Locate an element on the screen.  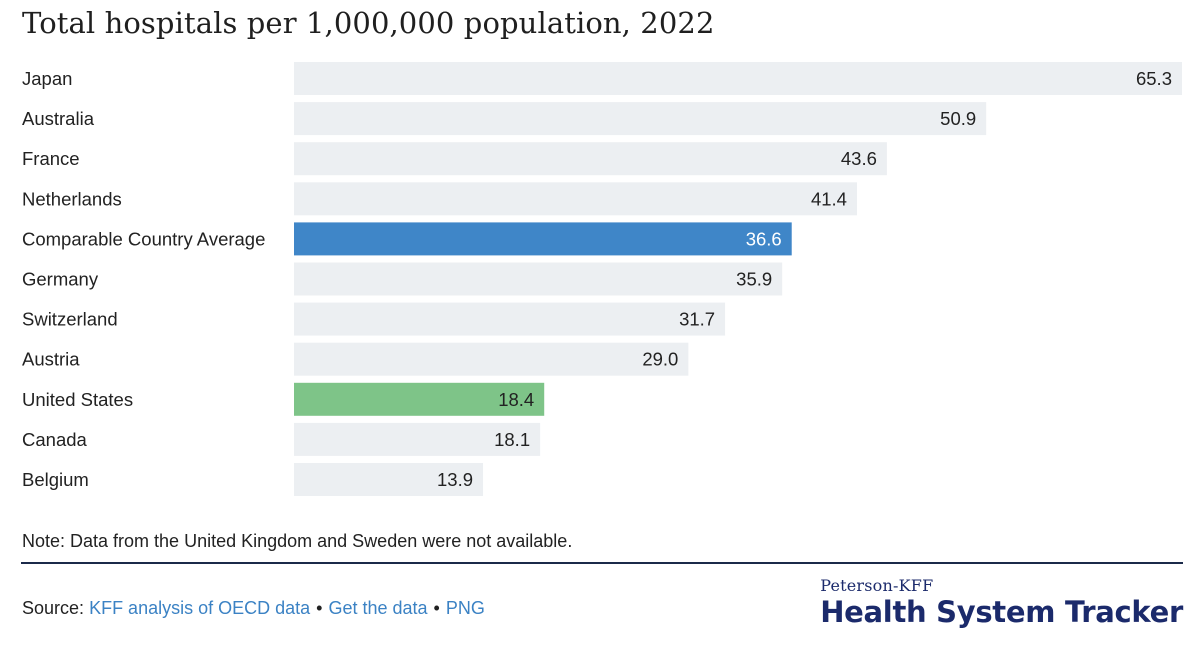
brand-logo: Peterson-KFF Health System Tracker is located at coordinates (1001, 602).